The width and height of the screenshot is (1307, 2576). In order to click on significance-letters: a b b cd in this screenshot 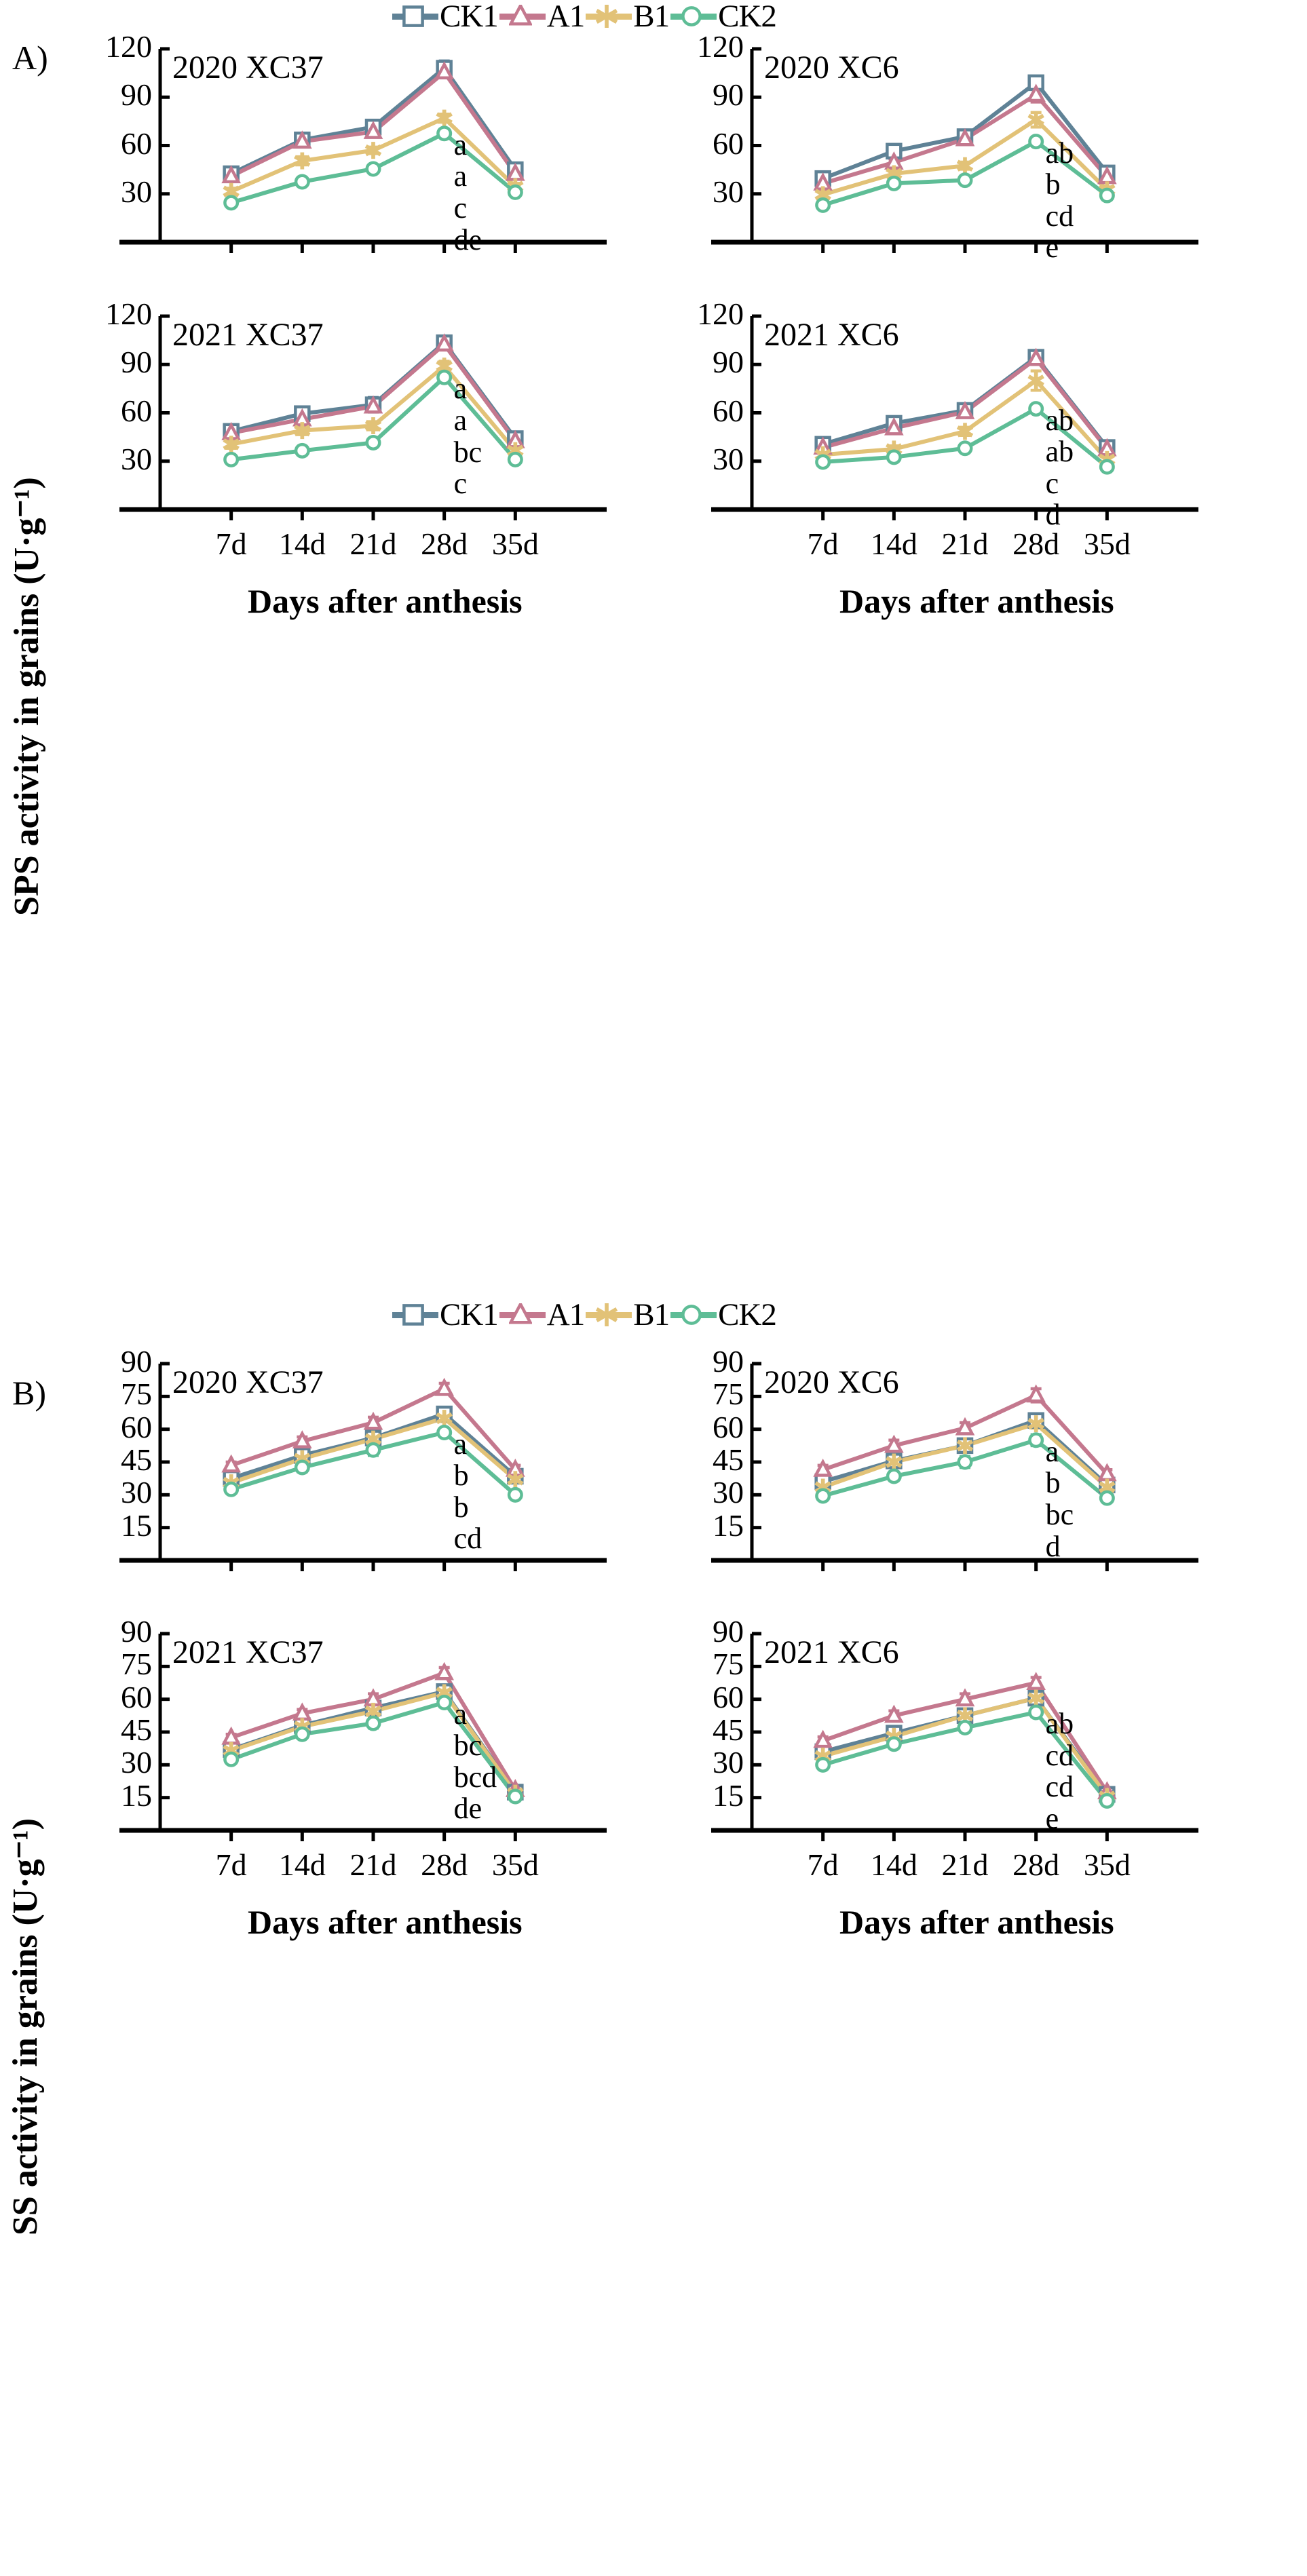, I will do `click(467, 1491)`.